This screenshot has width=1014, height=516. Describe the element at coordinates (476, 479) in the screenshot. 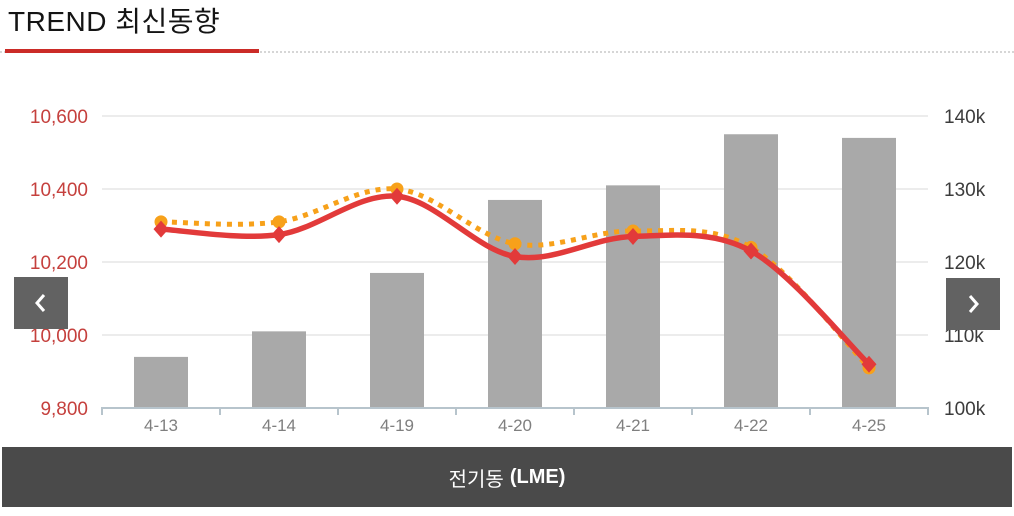

I see `caption-name: 전기동` at that location.